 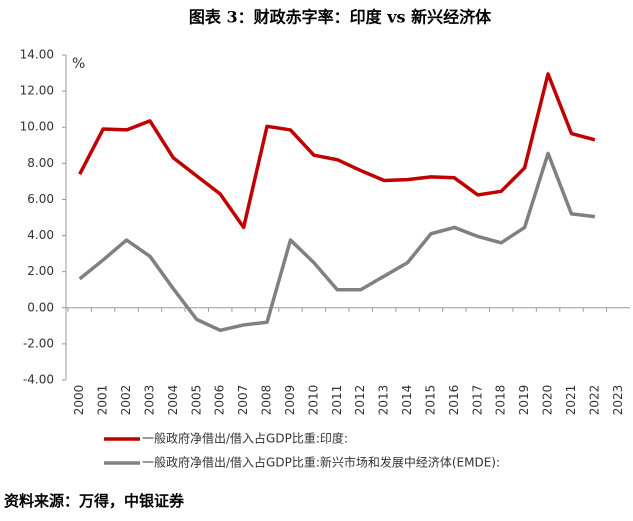 I want to click on x-tick-label: 2006, so click(x=220, y=400).